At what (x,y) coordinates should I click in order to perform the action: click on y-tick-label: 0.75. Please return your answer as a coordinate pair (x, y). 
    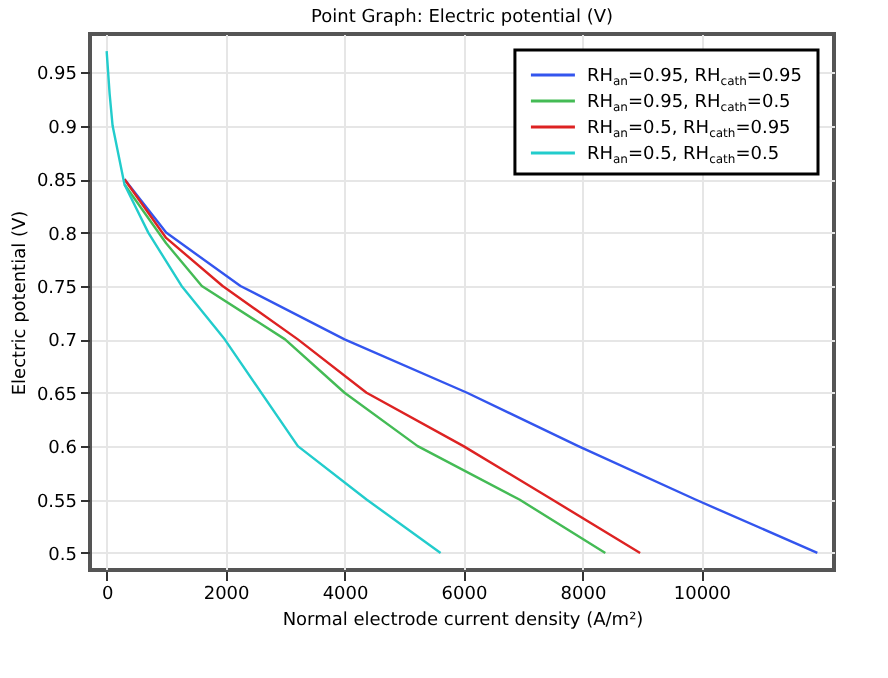
    Looking at the image, I should click on (56, 288).